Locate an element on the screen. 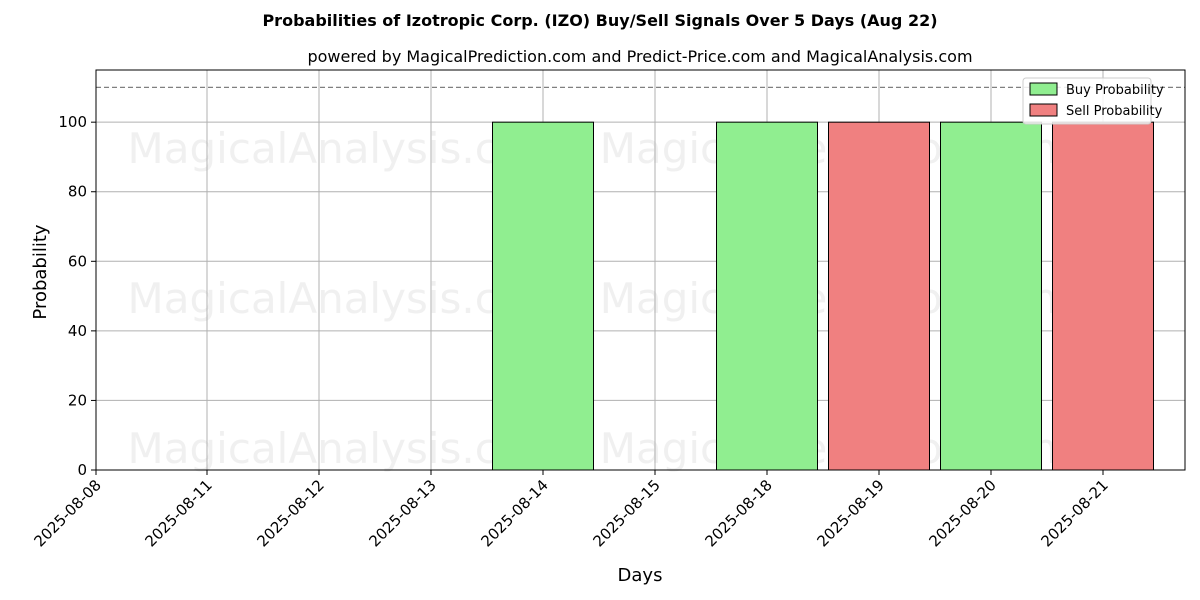  x-tick-label: 2025-08-20 is located at coordinates (962, 513).